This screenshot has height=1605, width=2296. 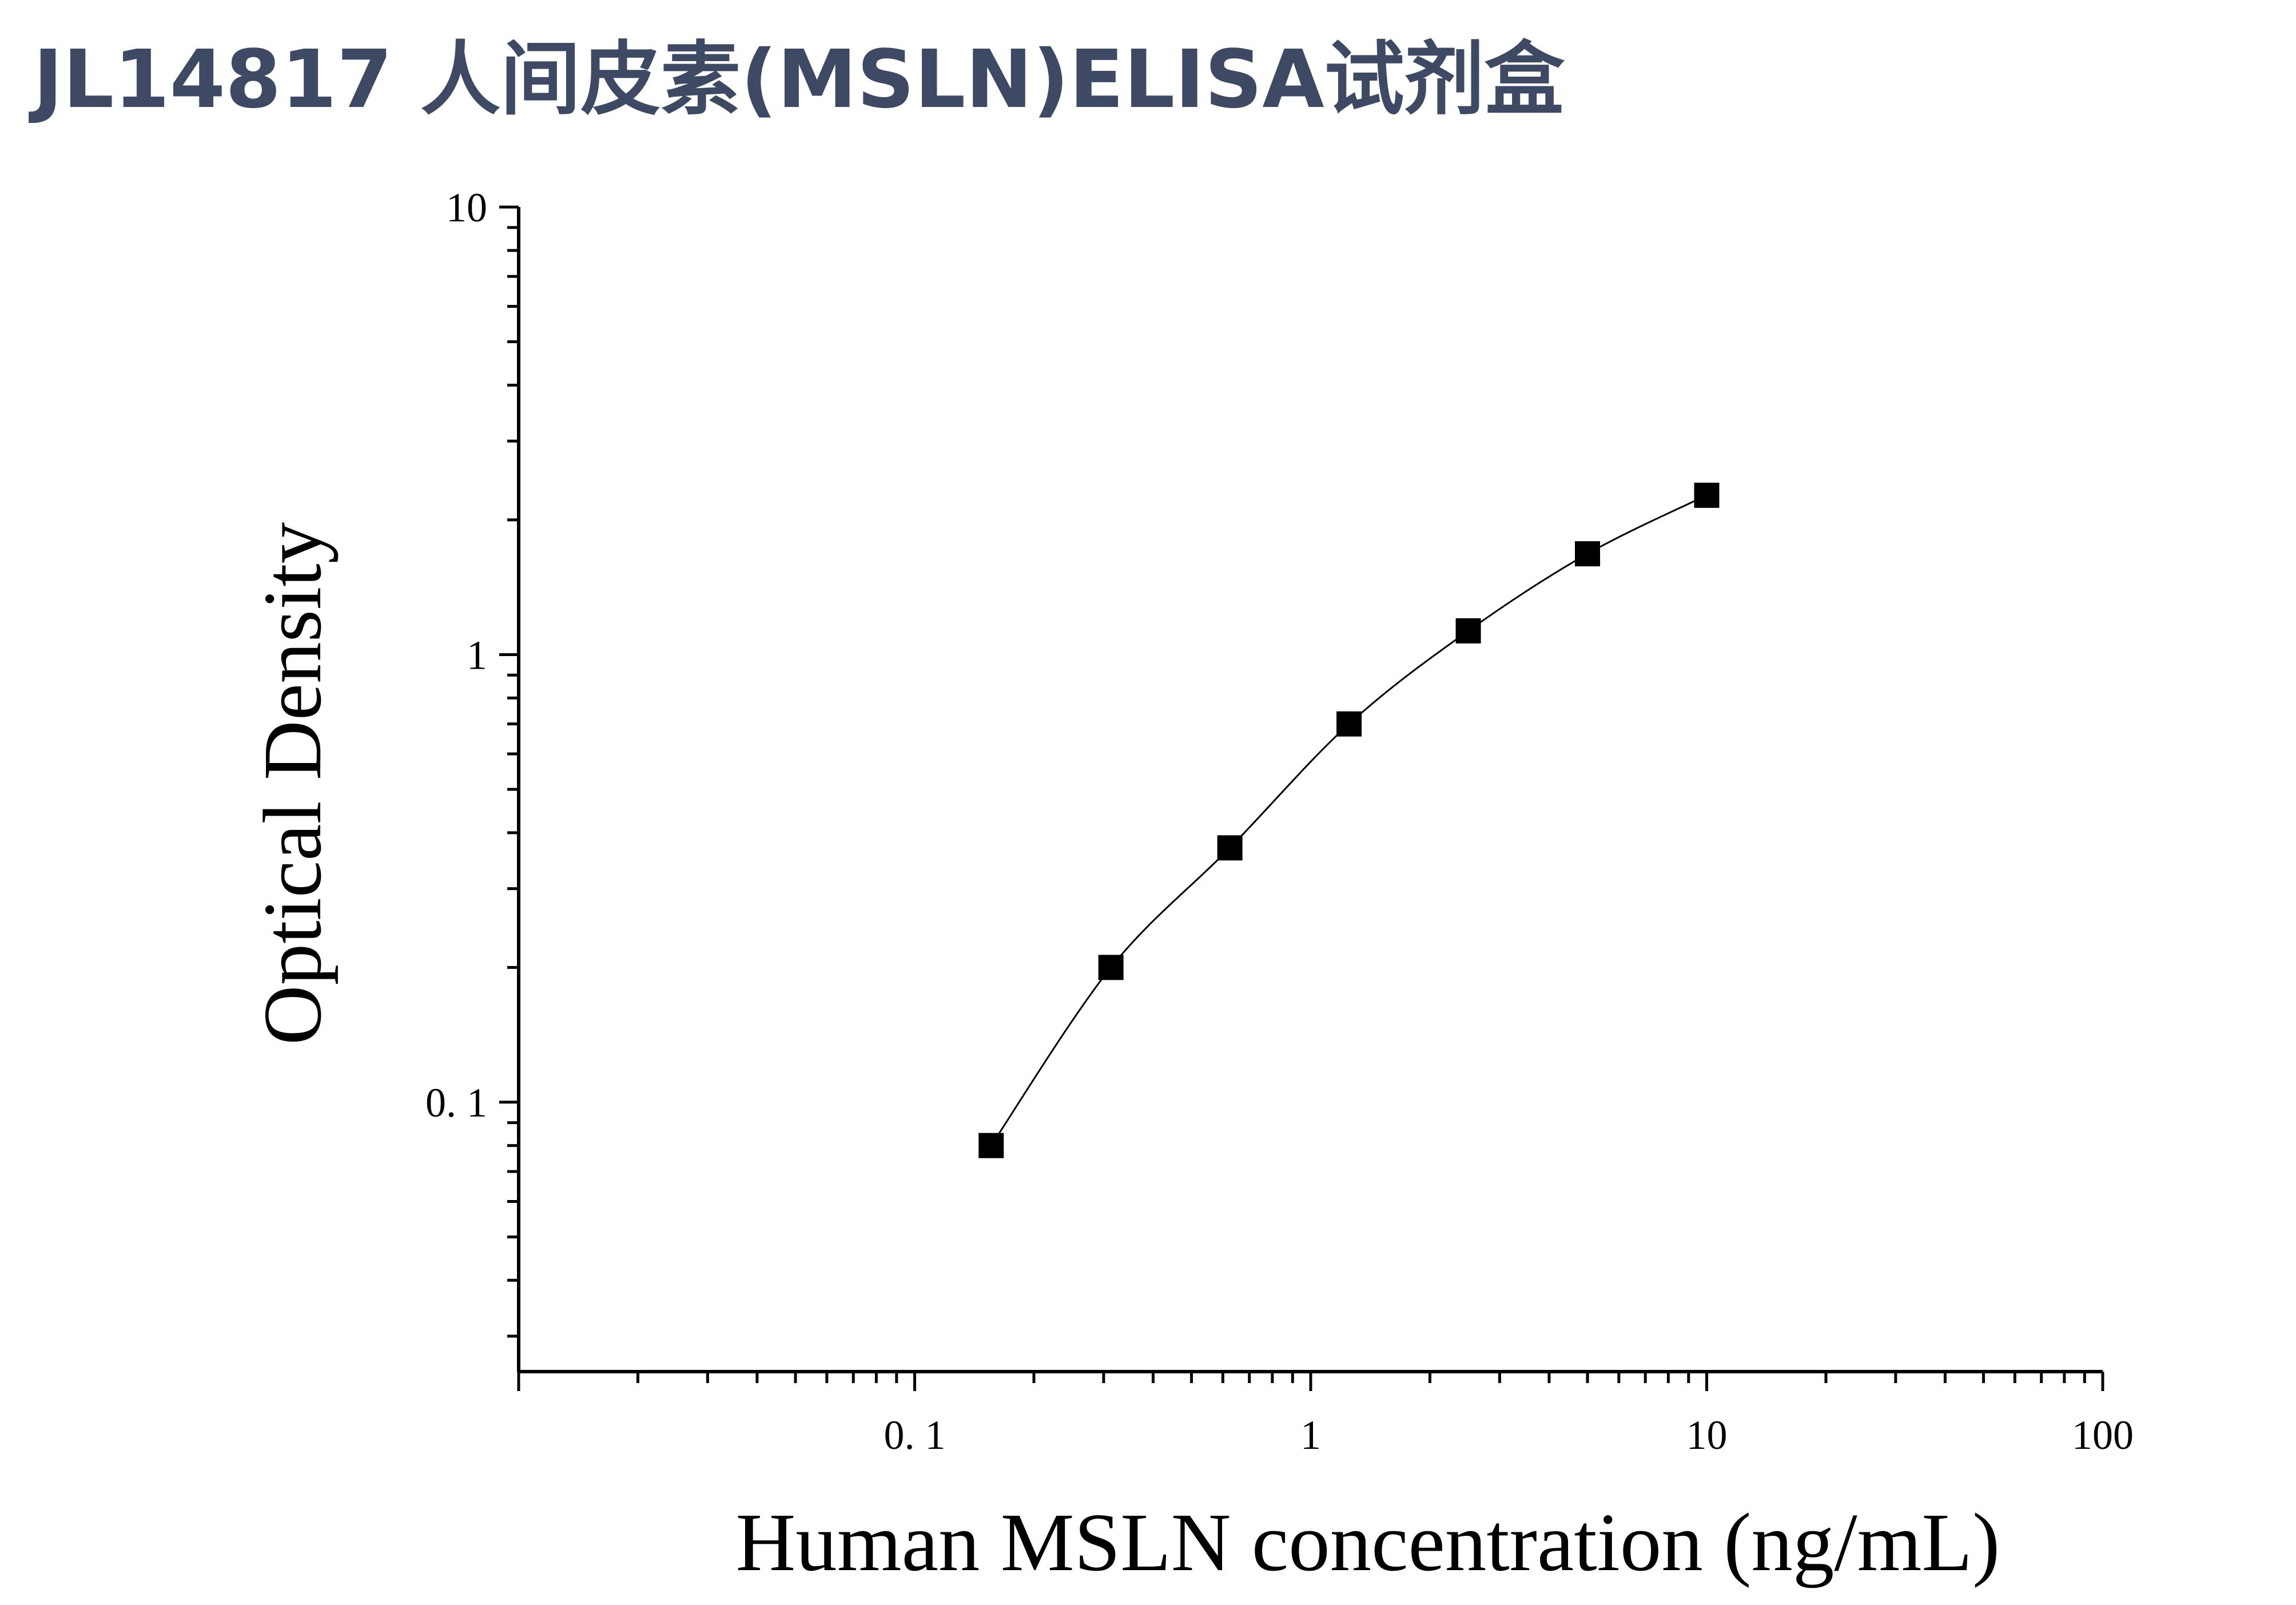 I want to click on x-tick-label: 100, so click(x=2103, y=1435).